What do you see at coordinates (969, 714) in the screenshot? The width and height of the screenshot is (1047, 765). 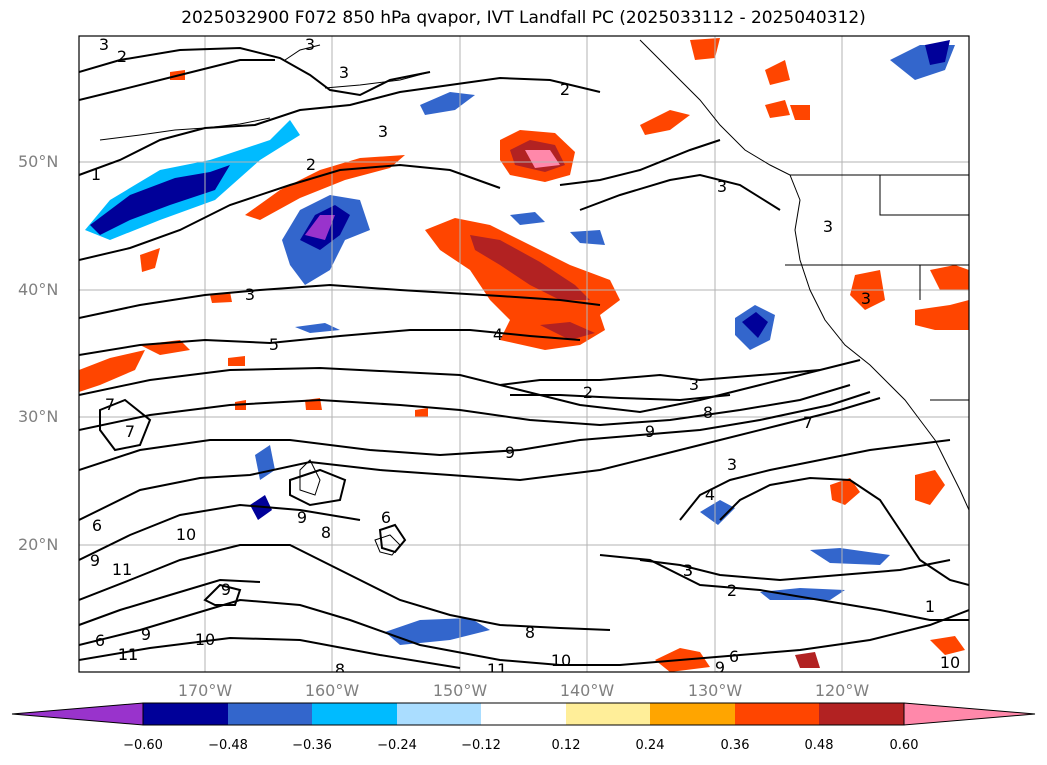 I see `colorbar-extend-right` at bounding box center [969, 714].